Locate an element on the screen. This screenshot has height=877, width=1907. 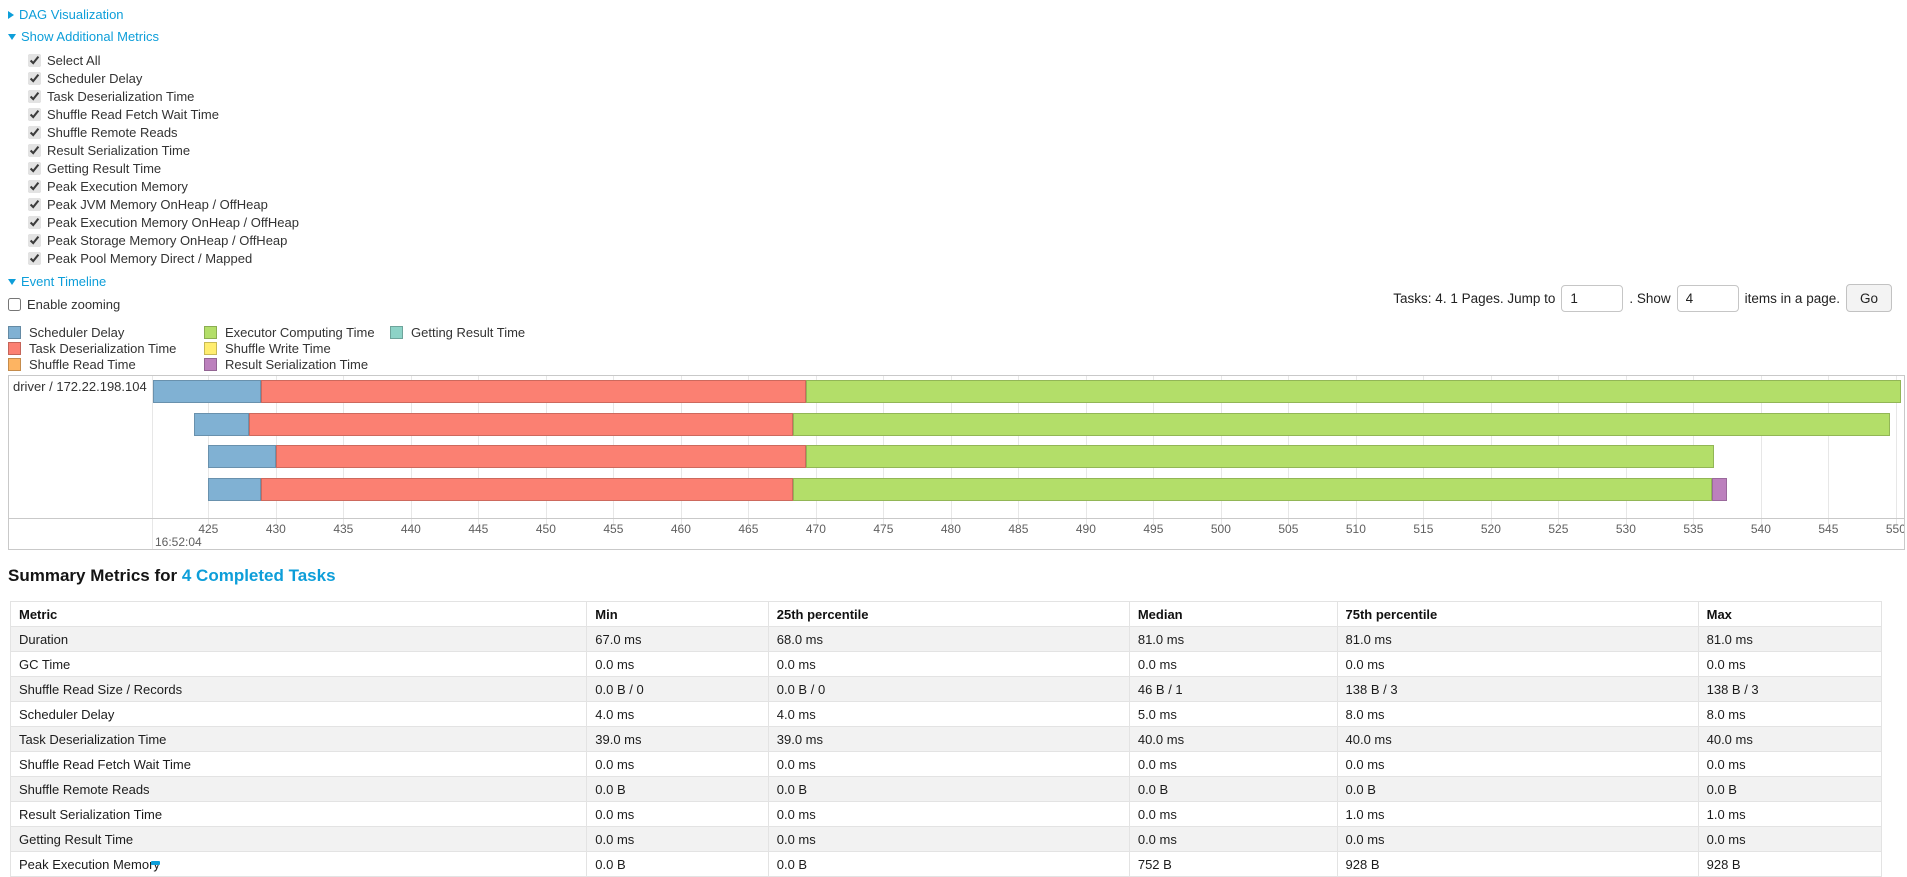
go-button: Go is located at coordinates (1868, 298).